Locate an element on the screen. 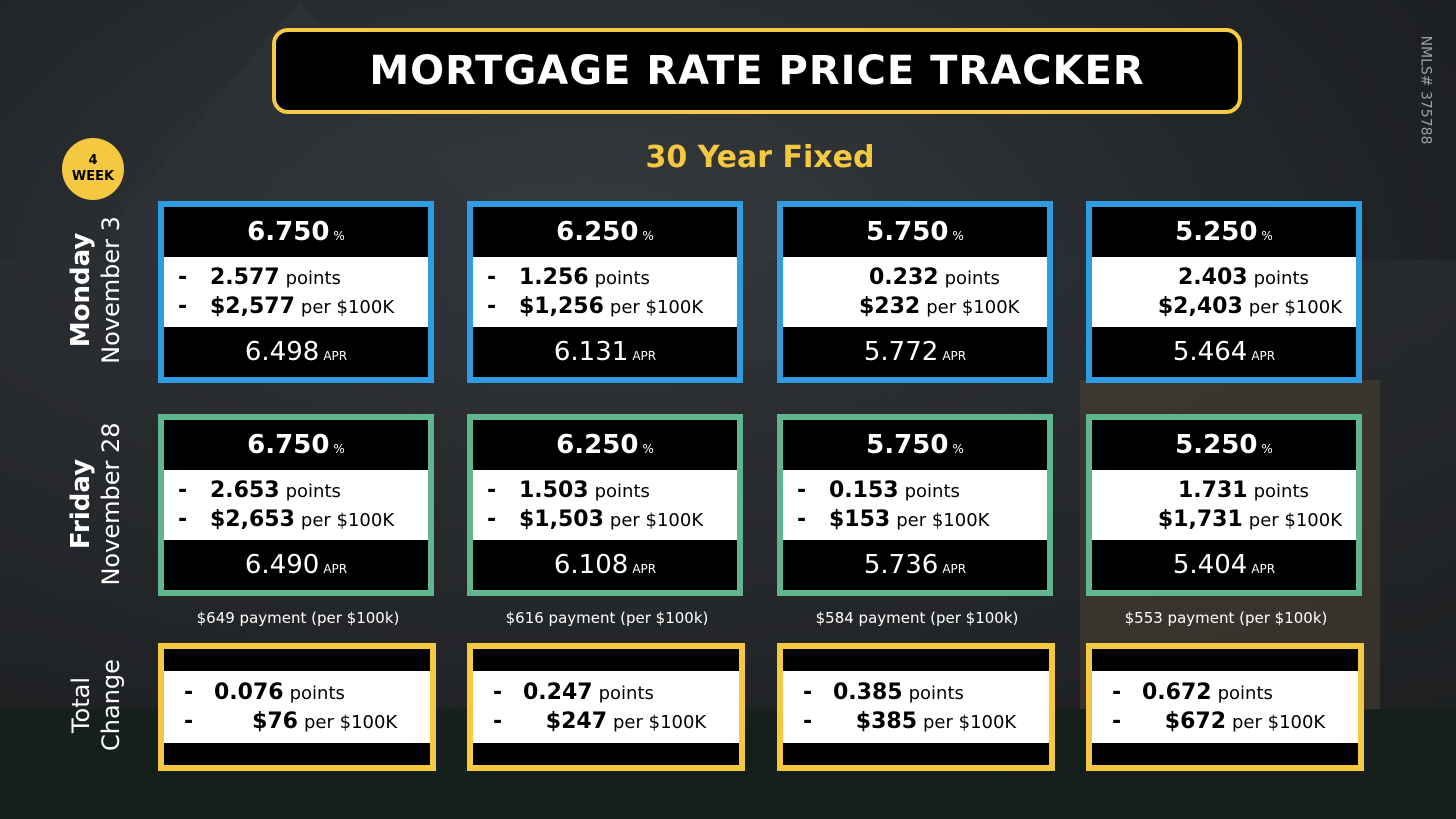 This screenshot has width=1456, height=819. points-panel: -2.577 points - $2,577 per $100K is located at coordinates (296, 292).